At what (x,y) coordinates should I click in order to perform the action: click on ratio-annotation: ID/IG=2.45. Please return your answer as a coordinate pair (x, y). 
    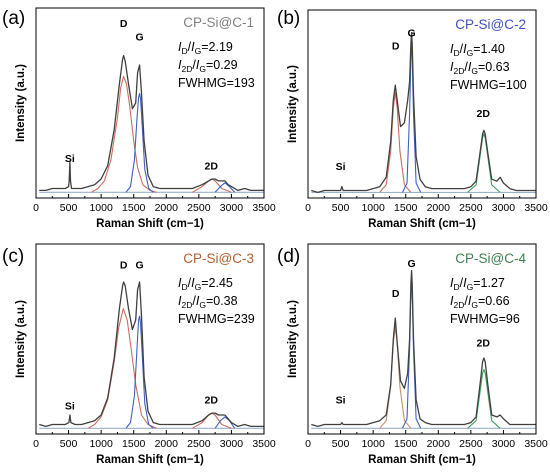
    Looking at the image, I should click on (205, 284).